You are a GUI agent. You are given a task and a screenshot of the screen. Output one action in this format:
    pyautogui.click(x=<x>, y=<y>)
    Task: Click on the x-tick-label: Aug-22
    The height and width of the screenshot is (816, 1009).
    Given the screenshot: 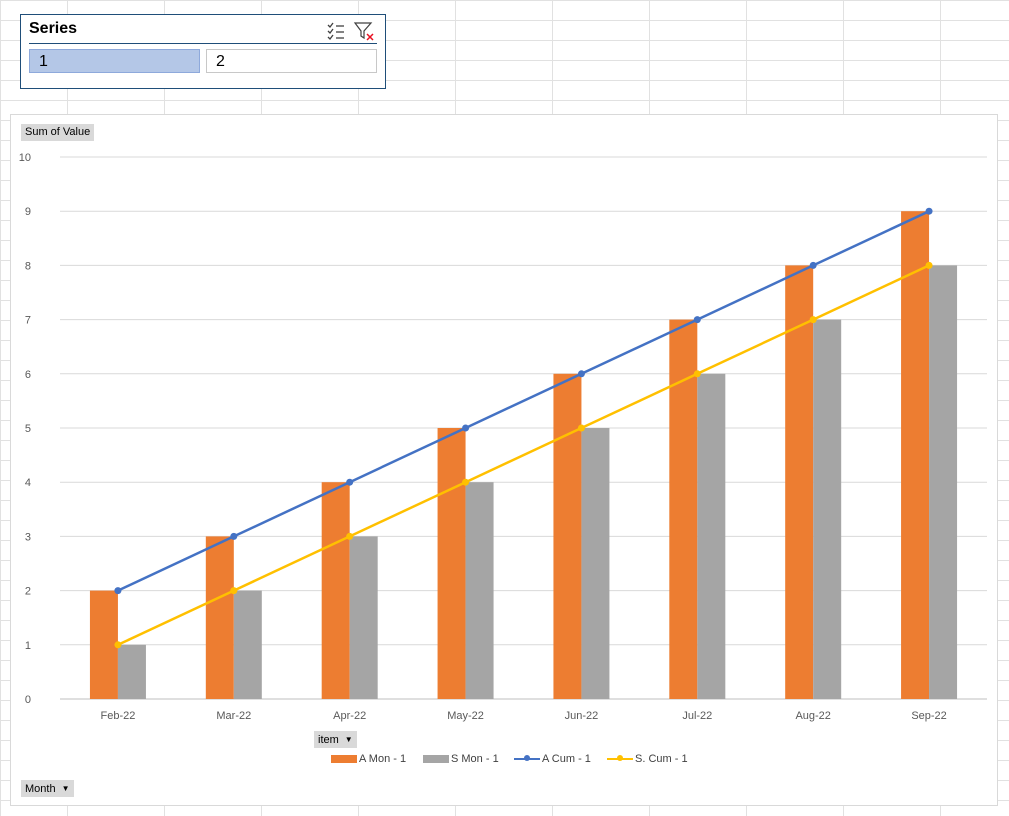 What is the action you would take?
    pyautogui.click(x=812, y=716)
    